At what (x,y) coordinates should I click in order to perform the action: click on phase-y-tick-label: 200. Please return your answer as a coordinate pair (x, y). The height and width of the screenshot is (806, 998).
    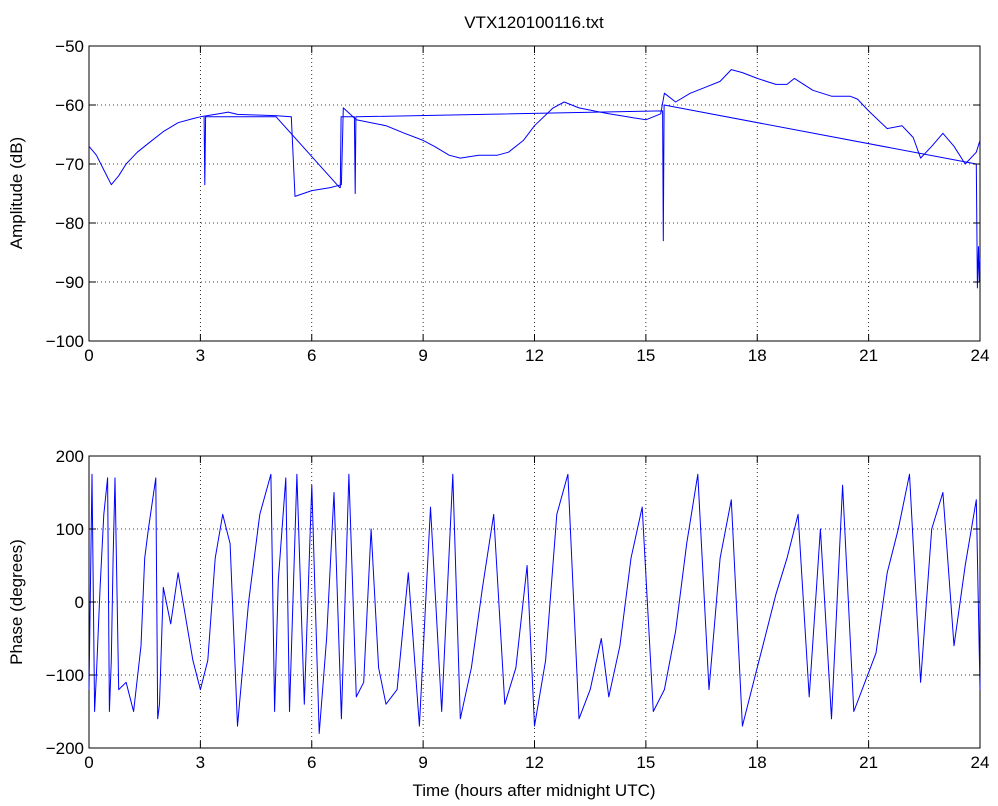
    Looking at the image, I should click on (70, 456).